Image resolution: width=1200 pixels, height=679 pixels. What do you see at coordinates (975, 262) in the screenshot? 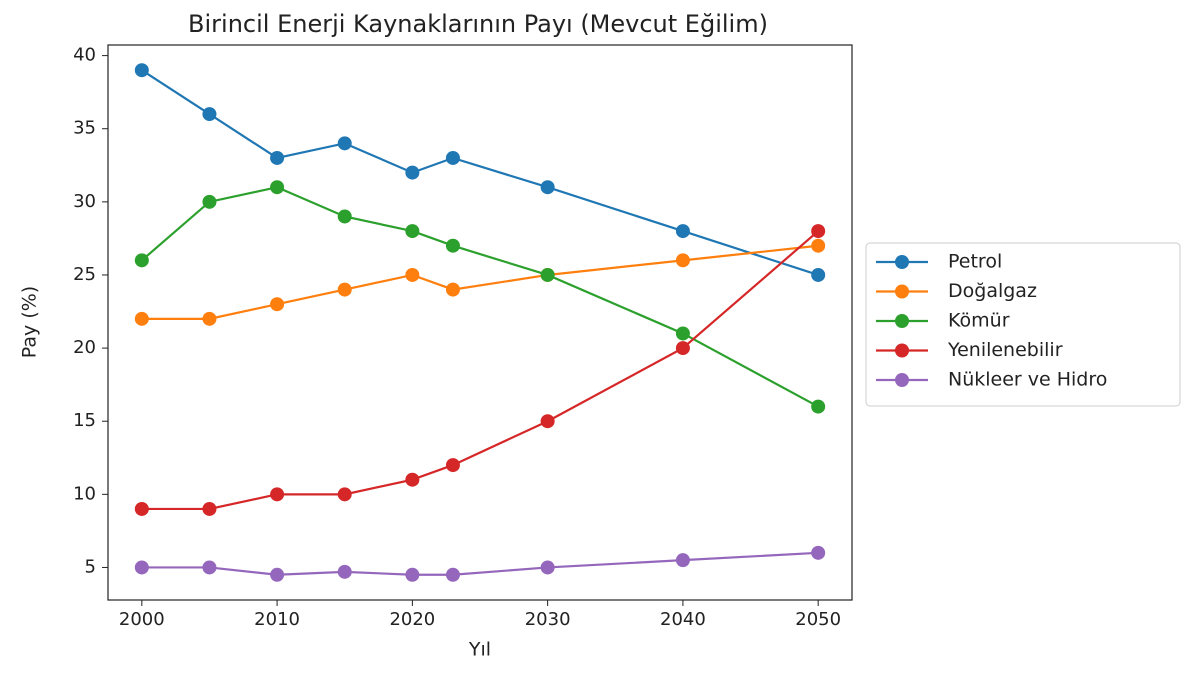
I see `legend-label: Petrol` at bounding box center [975, 262].